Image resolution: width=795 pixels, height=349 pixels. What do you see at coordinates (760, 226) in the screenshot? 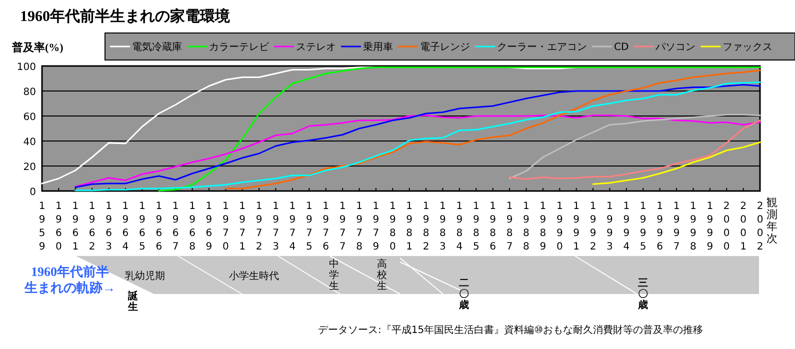
I see `x-tick-label: 2 0 0 2` at bounding box center [760, 226].